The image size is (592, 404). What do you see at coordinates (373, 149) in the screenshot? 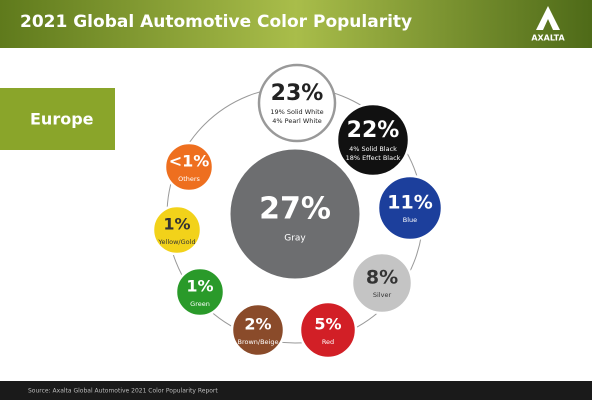
I see `color-label: 4% Solid Black` at bounding box center [373, 149].